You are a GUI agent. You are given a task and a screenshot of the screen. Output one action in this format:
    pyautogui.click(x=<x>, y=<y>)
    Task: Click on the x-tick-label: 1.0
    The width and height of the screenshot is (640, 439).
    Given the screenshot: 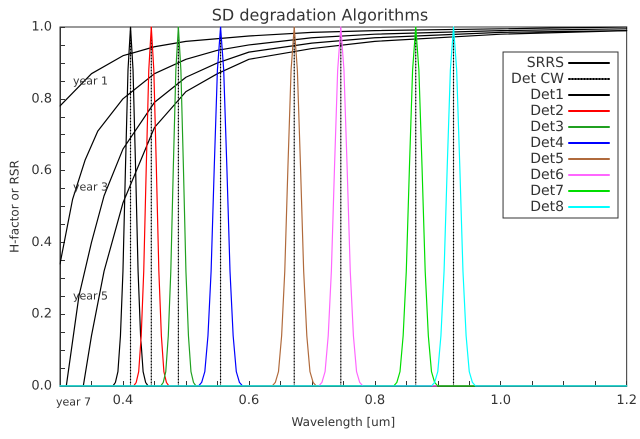 What is the action you would take?
    pyautogui.click(x=501, y=400)
    